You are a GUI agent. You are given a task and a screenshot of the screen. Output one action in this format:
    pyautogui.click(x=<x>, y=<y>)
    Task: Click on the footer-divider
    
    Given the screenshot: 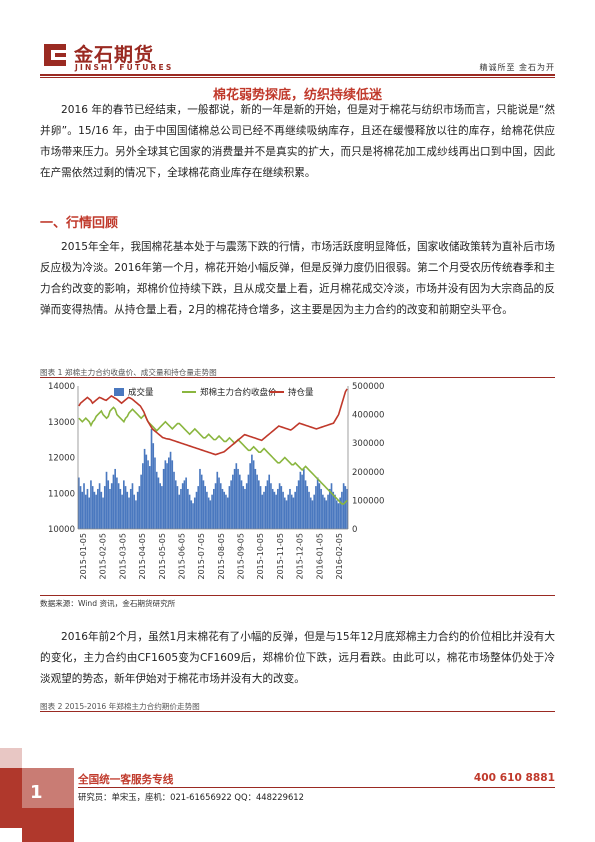 What is the action you would take?
    pyautogui.click(x=316, y=787)
    